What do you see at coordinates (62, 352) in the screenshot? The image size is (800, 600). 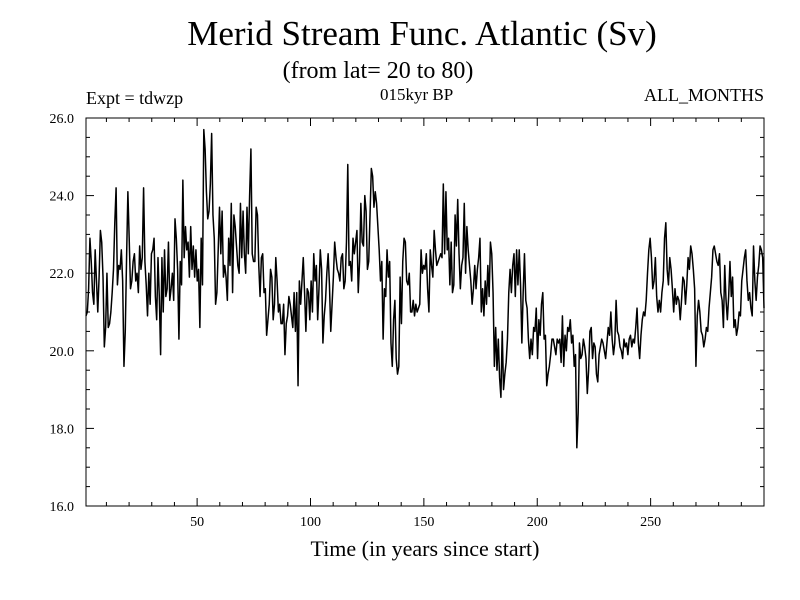 I see `y-tick-label: 20.0` at bounding box center [62, 352].